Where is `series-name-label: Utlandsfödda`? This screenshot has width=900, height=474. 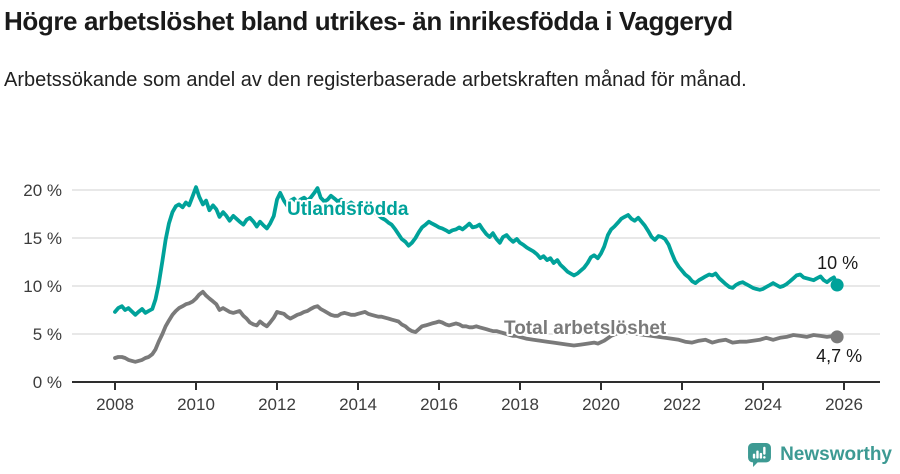
series-name-label: Utlandsfödda is located at coordinates (348, 209).